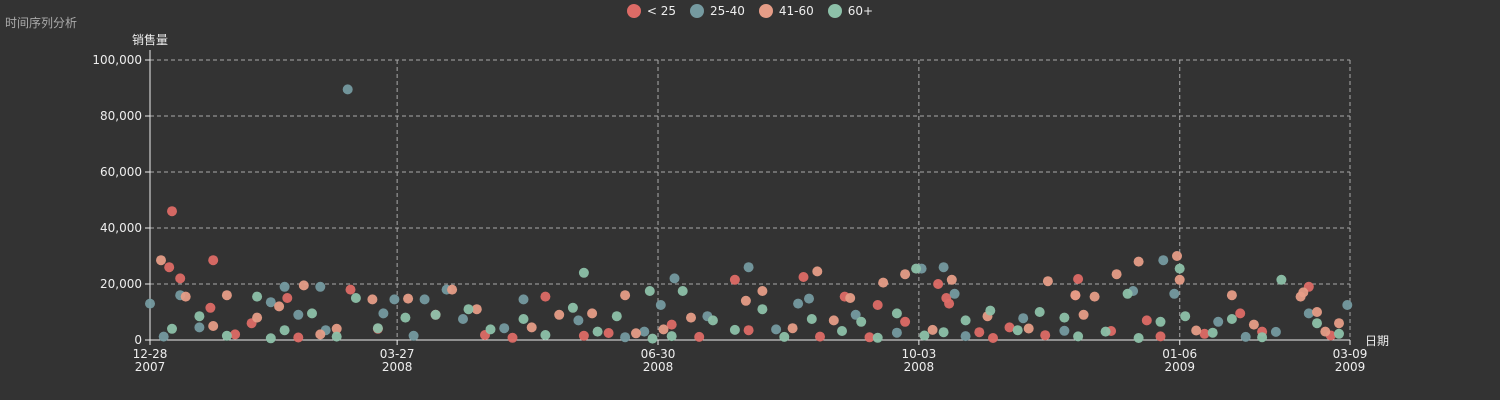 The height and width of the screenshot is (400, 1500). I want to click on legend-item-60-plus: 60+, so click(850, 11).